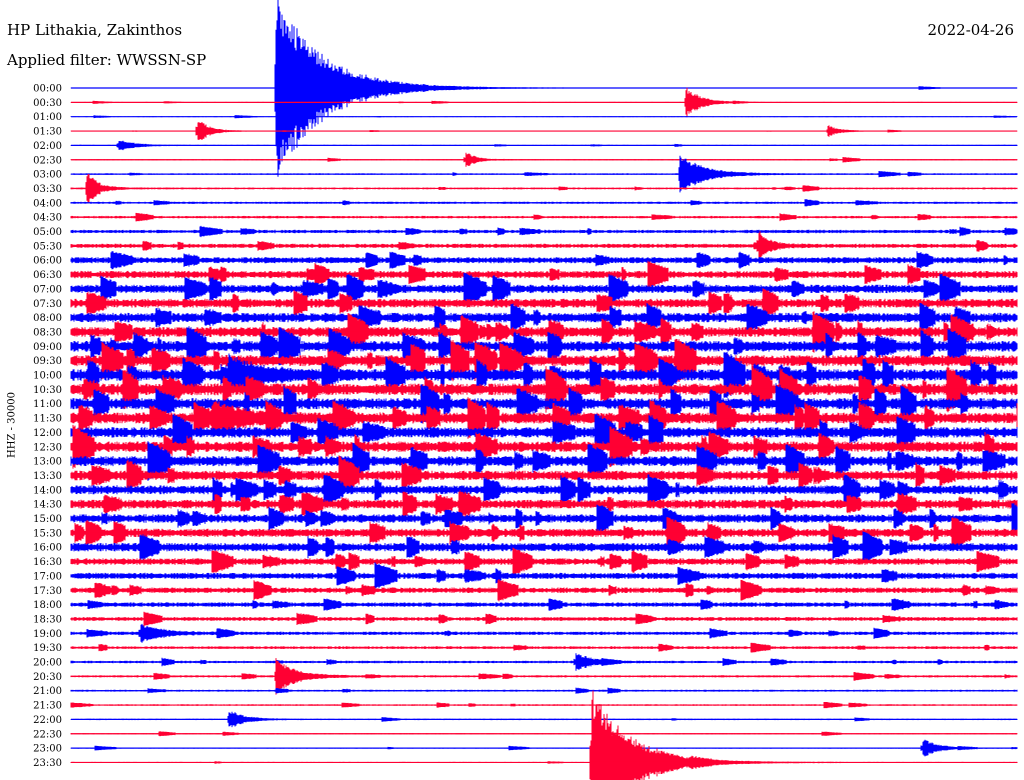 This screenshot has width=1024, height=780. Describe the element at coordinates (47, 677) in the screenshot. I see `row-tick-label: 20:30` at that location.